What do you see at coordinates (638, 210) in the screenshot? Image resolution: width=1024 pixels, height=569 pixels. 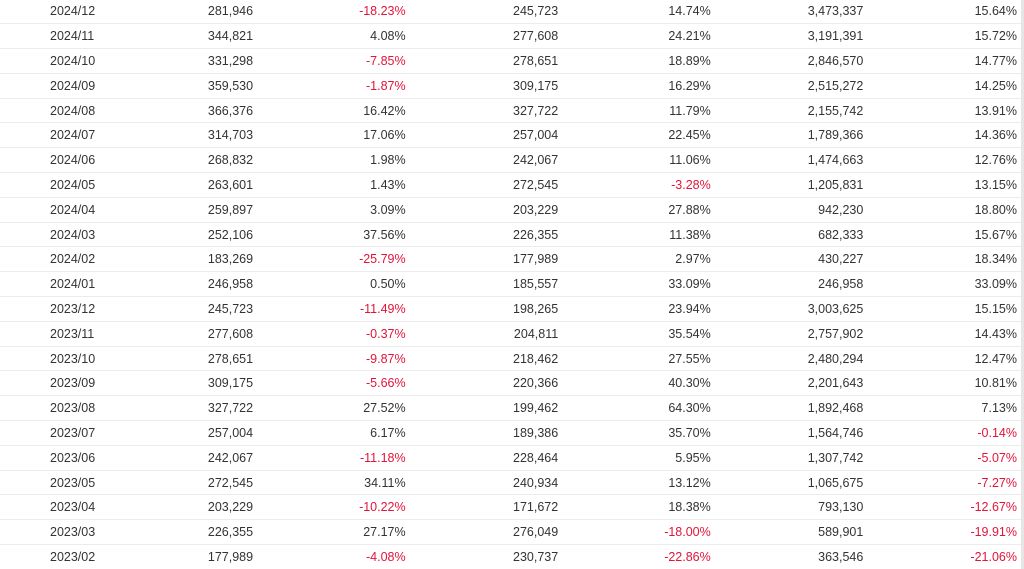 I see `col-b-change-cell: 27.88%` at bounding box center [638, 210].